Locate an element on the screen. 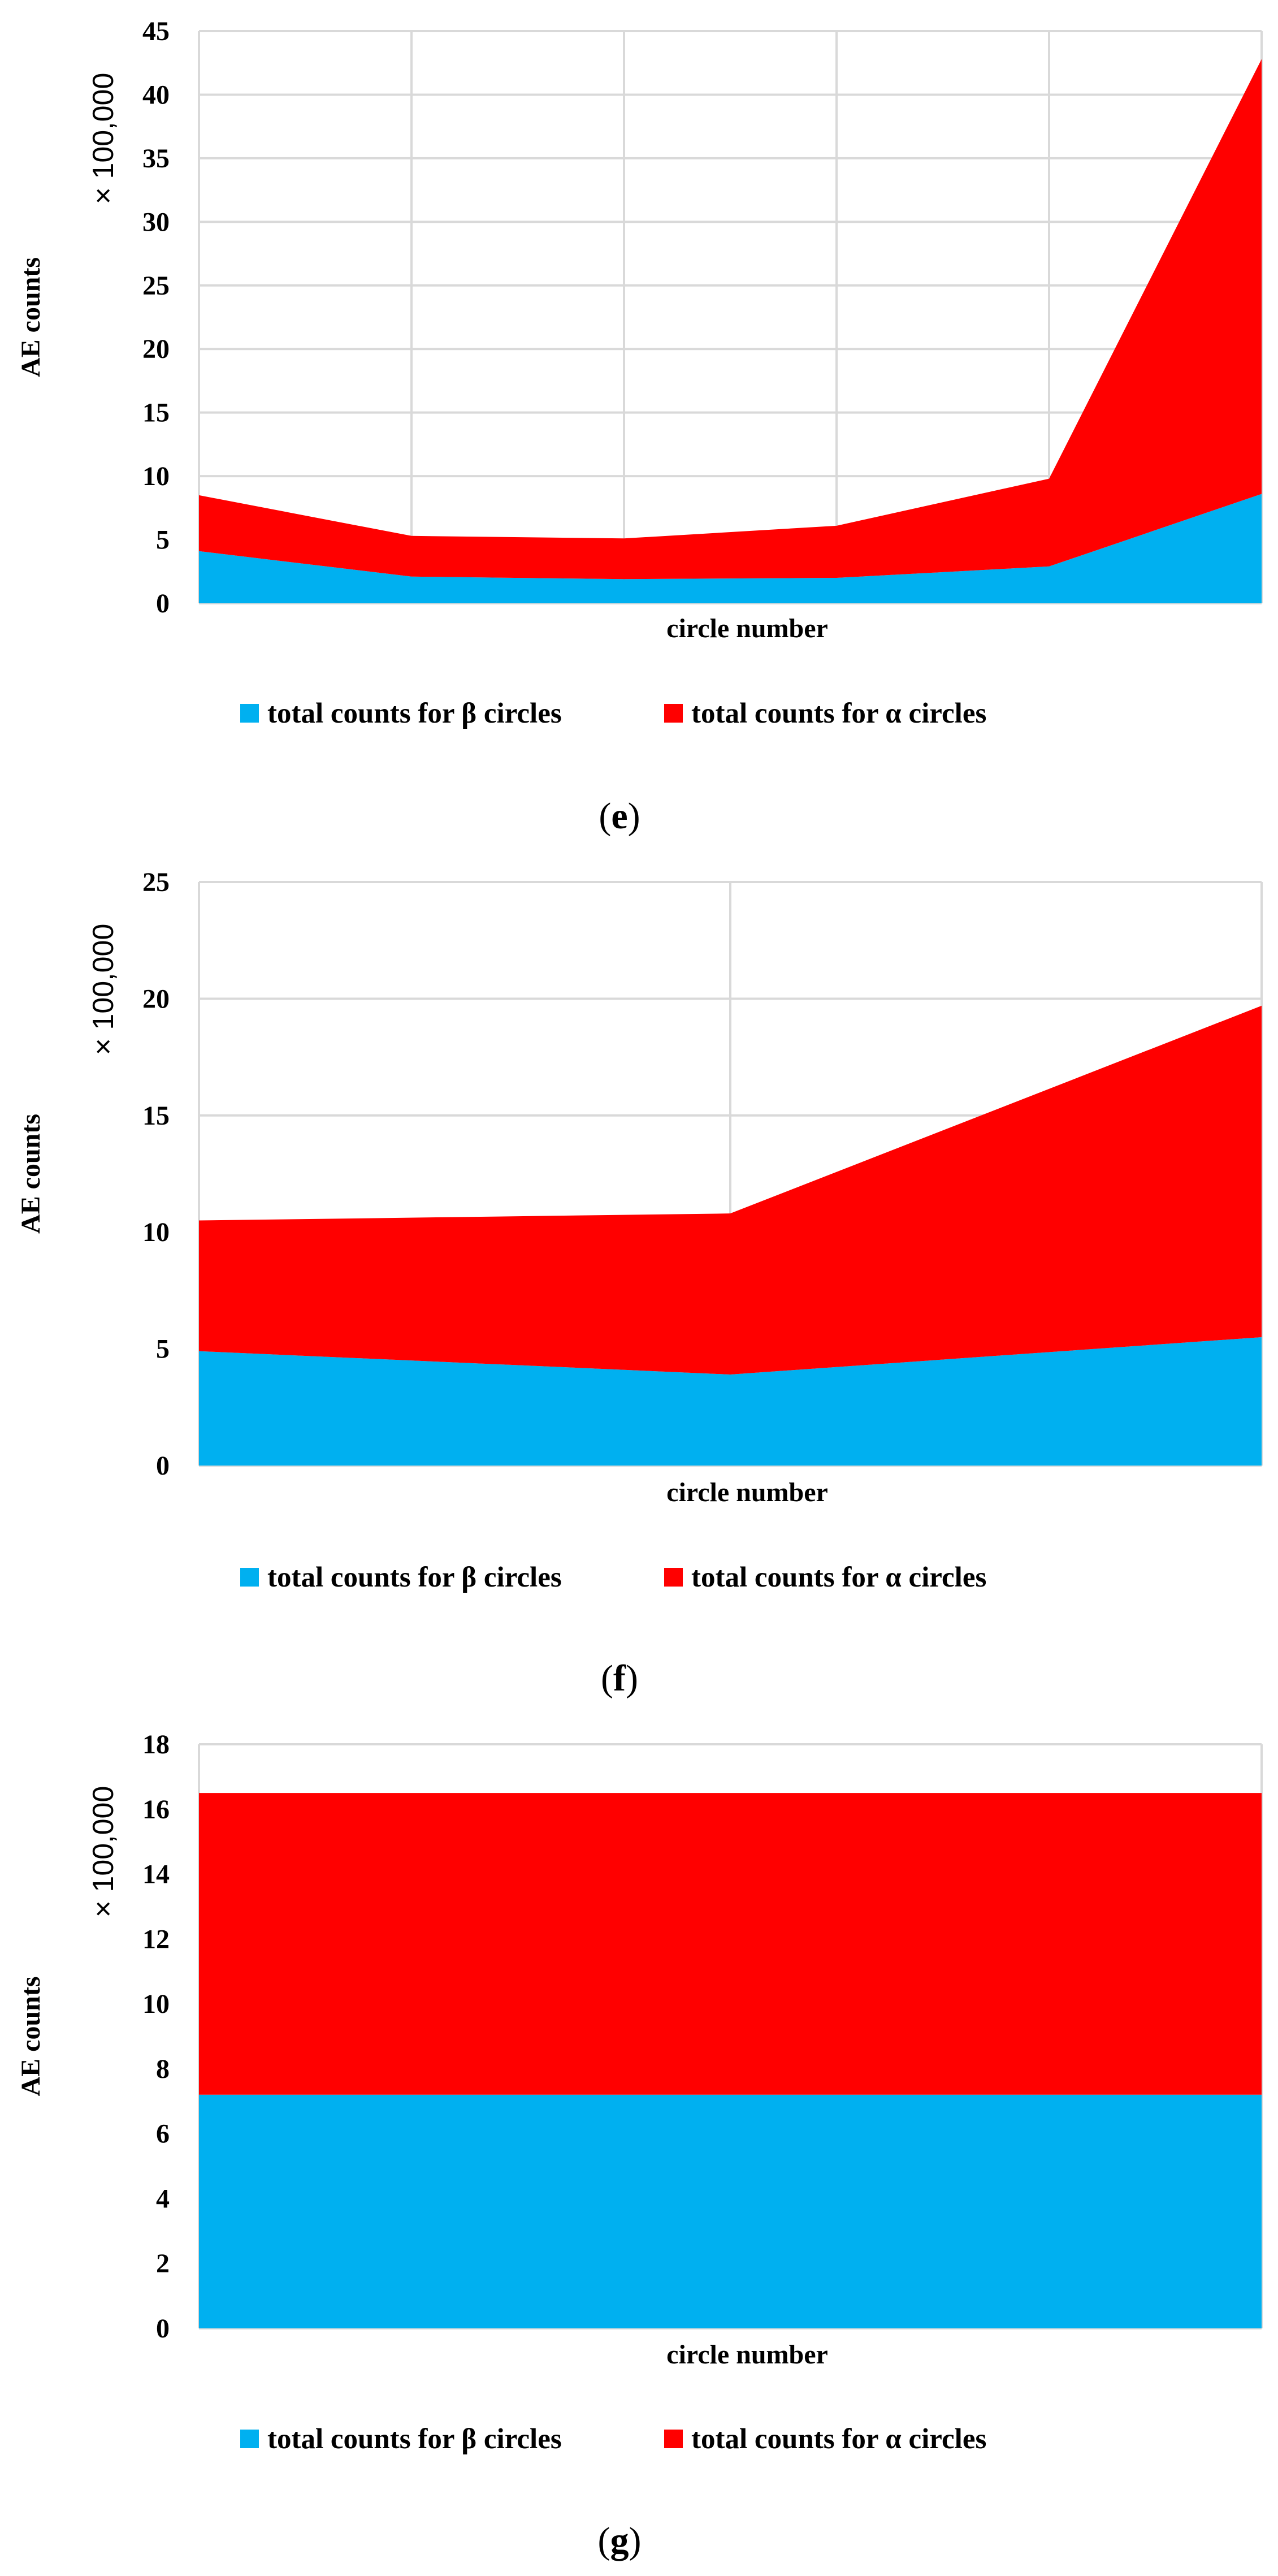 The width and height of the screenshot is (1278, 2576). y-tick-label: 12 is located at coordinates (156, 1939).